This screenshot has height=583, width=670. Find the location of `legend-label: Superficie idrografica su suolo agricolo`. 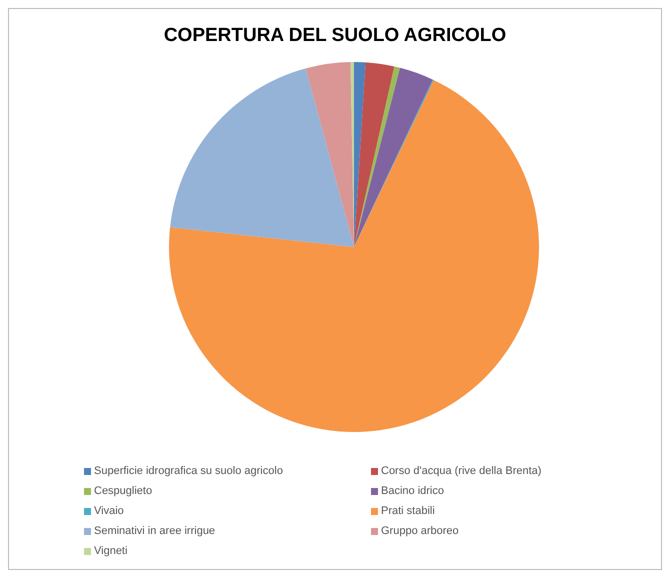

legend-label: Superficie idrografica su suolo agricolo is located at coordinates (188, 471).